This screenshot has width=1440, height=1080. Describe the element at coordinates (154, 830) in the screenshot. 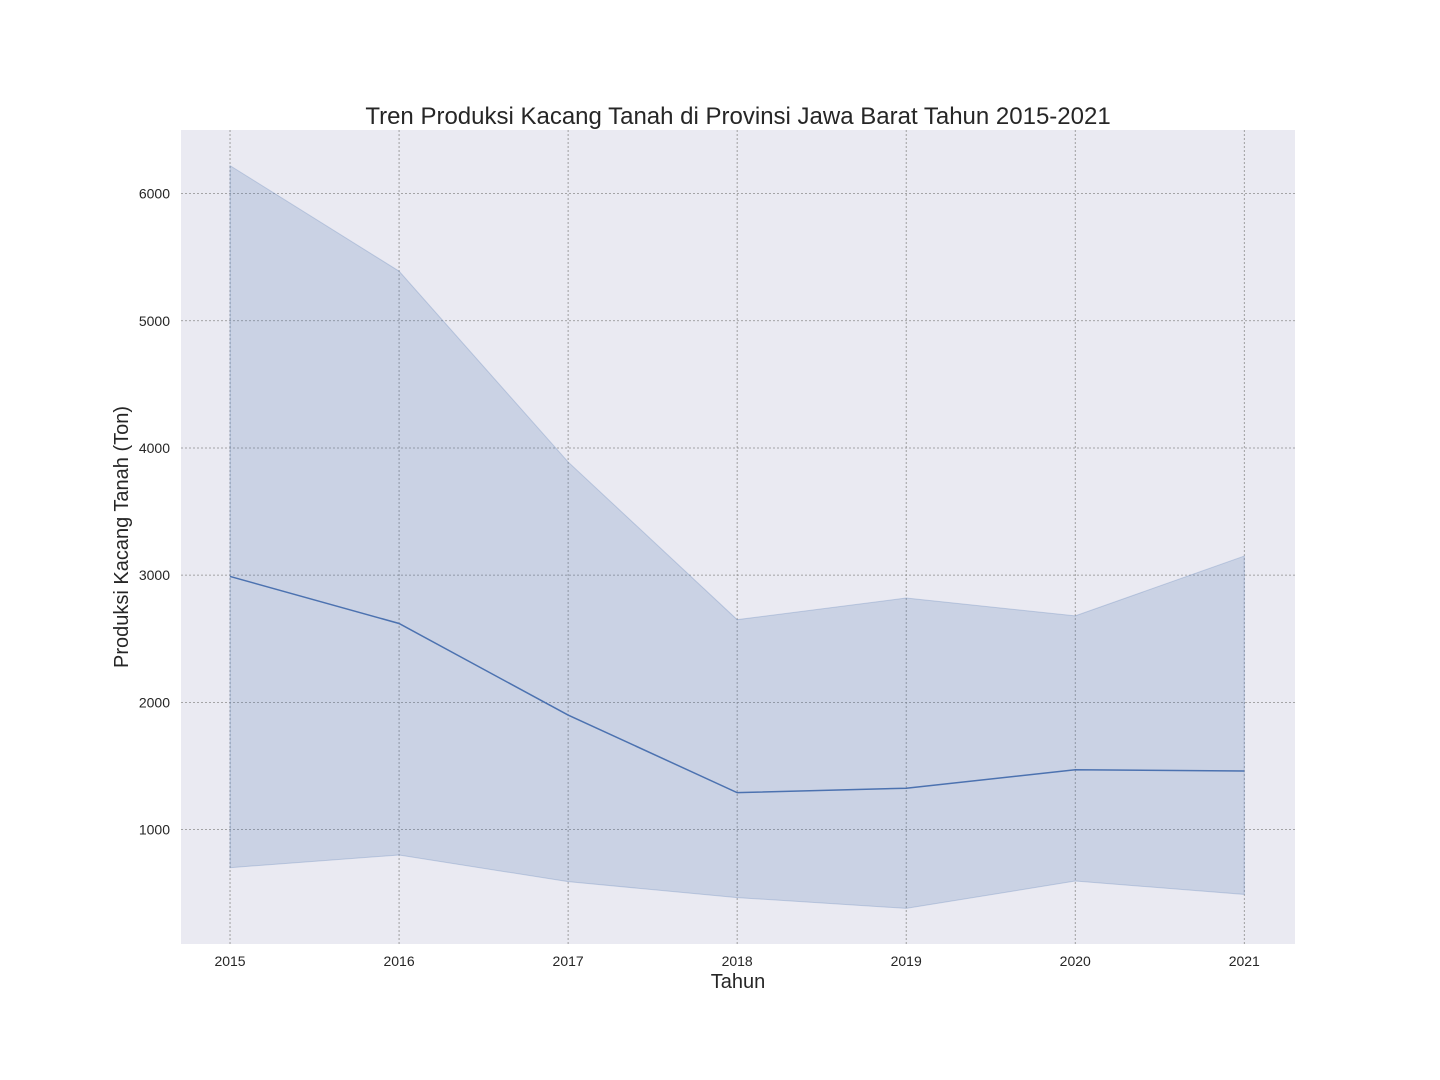

I see `y-tick-label: 1000` at that location.